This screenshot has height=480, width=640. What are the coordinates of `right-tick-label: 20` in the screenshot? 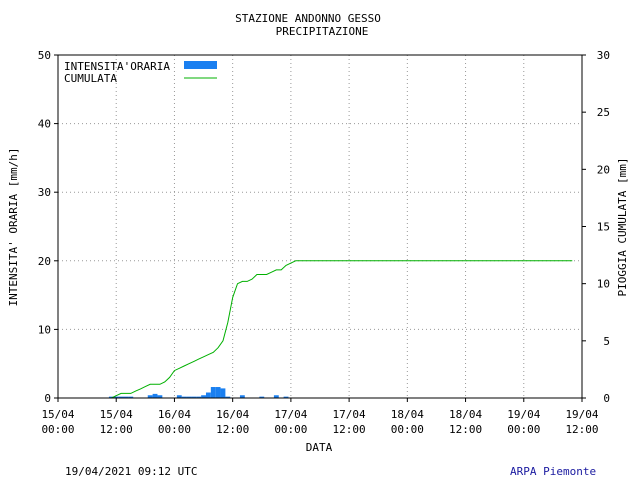 It's located at (603, 169).